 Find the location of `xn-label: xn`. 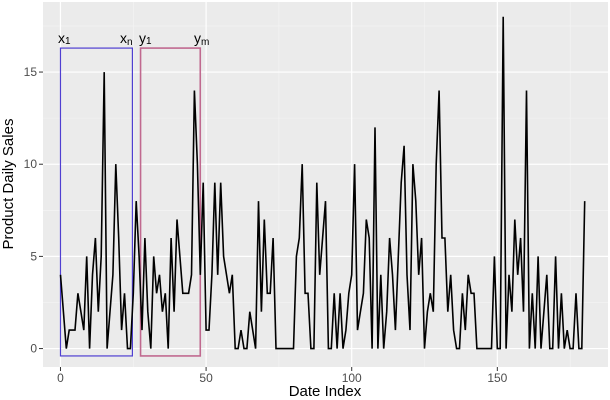

xn-label: xn is located at coordinates (126, 39).